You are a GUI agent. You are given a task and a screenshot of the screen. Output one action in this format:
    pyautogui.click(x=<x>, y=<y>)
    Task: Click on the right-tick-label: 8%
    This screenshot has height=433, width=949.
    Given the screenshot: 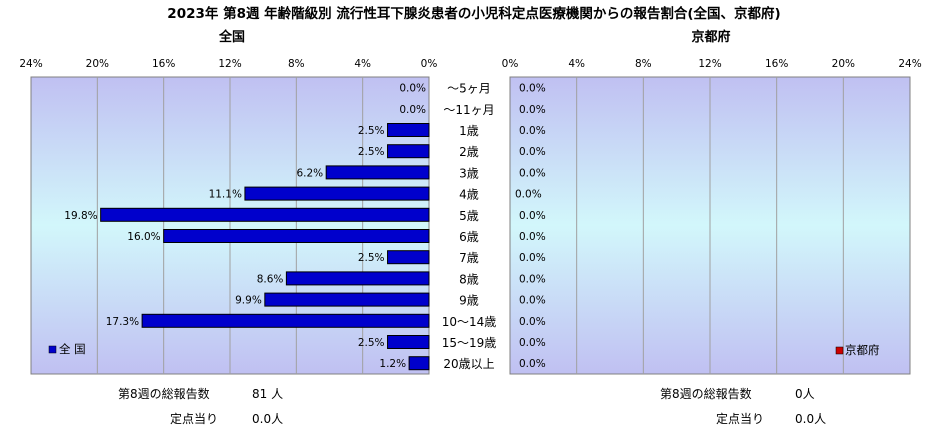 What is the action you would take?
    pyautogui.click(x=643, y=64)
    